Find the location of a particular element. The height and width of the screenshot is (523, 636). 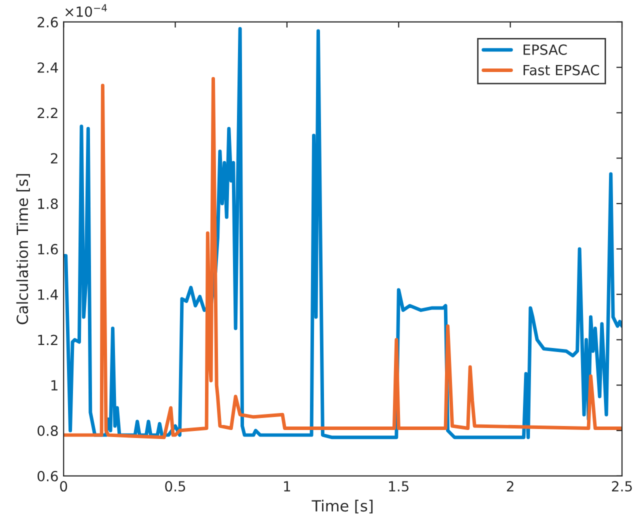

text: ×10$^{−4}$ is located at coordinates (86, 10).